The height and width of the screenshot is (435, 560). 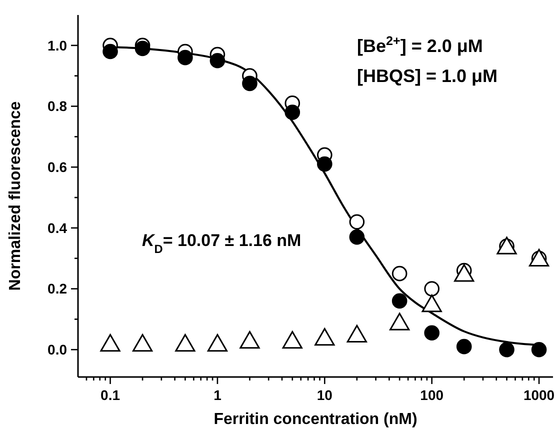 What do you see at coordinates (58, 167) in the screenshot?
I see `y-tick-label: 0.6` at bounding box center [58, 167].